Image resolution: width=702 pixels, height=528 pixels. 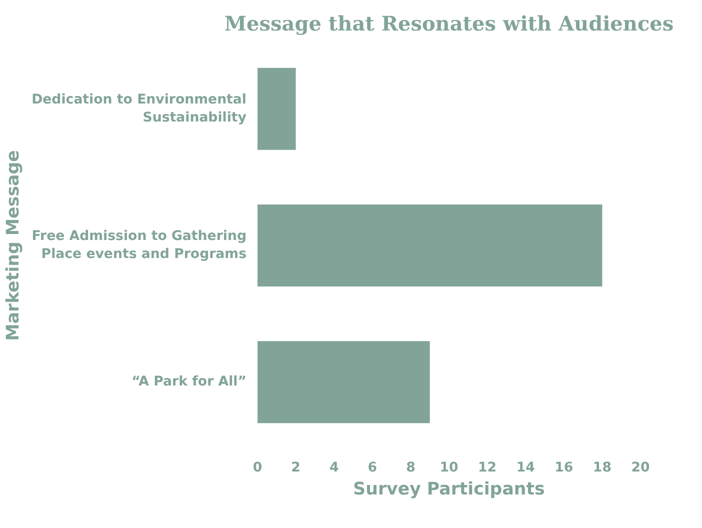 I want to click on x-tick-label: 18, so click(x=602, y=468).